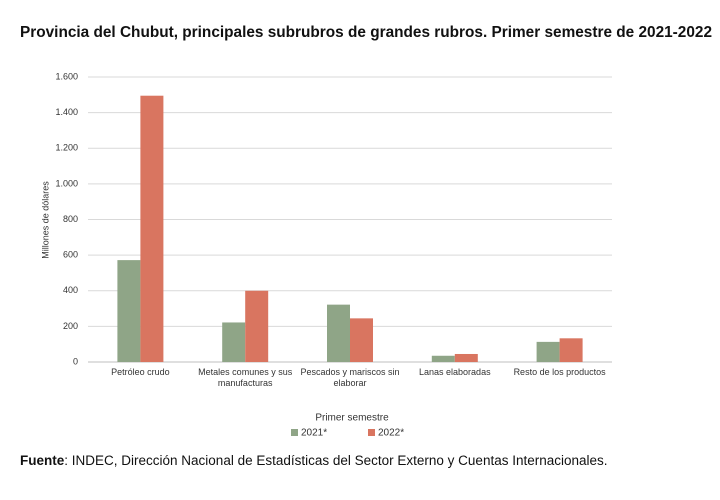 The width and height of the screenshot is (720, 500). I want to click on y-tick-label: 1.400, so click(66, 112).